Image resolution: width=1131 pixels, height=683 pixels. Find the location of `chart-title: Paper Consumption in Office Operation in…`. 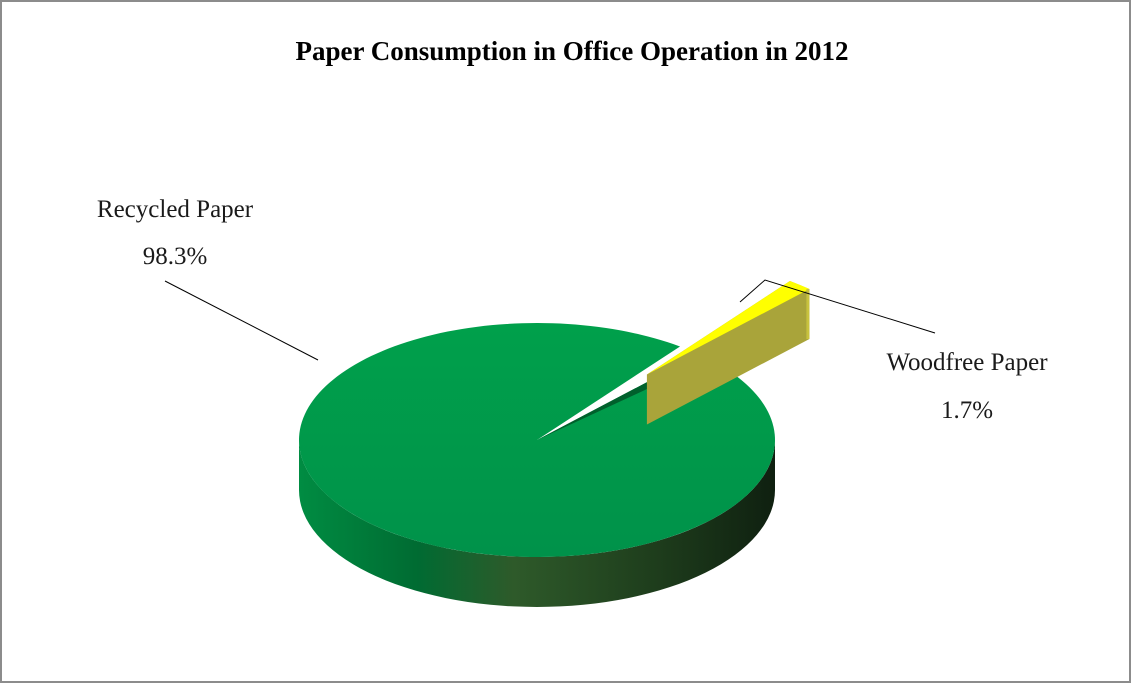

chart-title: Paper Consumption in Office Operation in… is located at coordinates (571, 51).